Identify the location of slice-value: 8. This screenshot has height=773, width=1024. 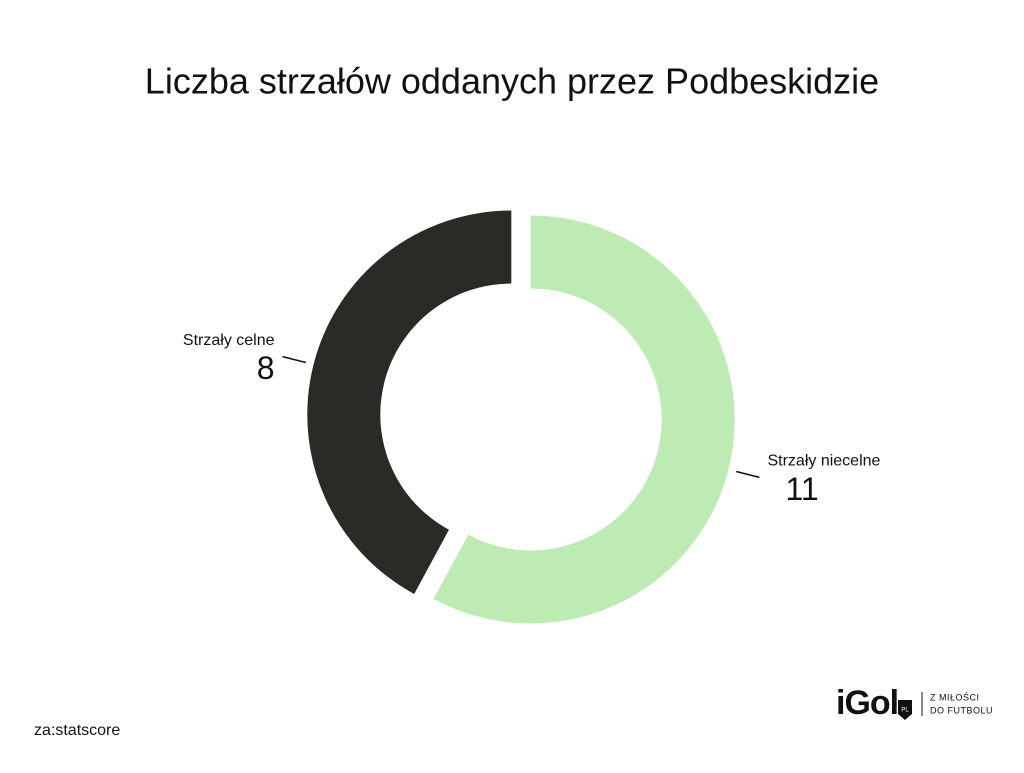
(266, 368).